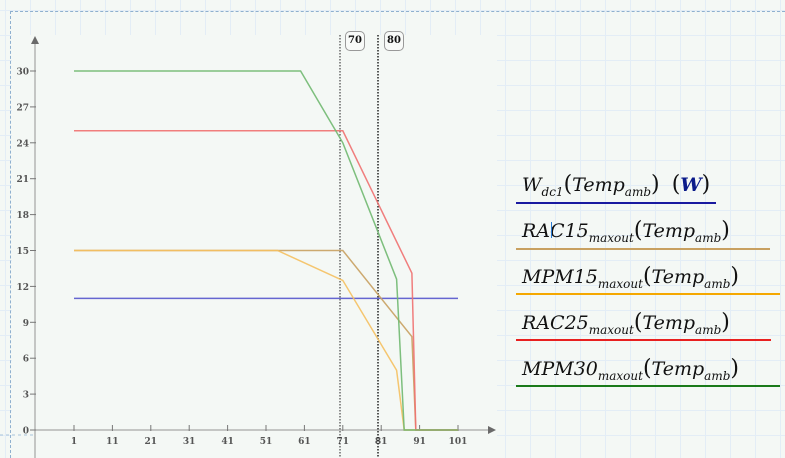 This screenshot has height=458, width=785. Describe the element at coordinates (227, 442) in the screenshot. I see `x-tick-label: 41` at that location.